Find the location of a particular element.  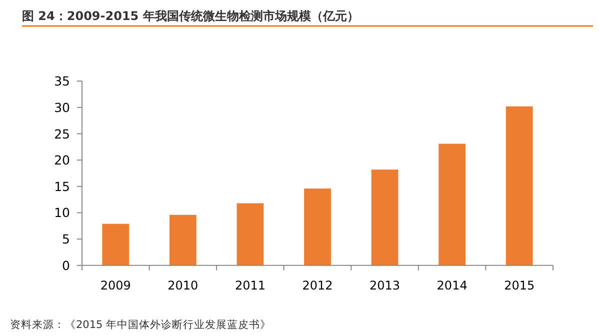

y-tick-label: 30 is located at coordinates (62, 107).